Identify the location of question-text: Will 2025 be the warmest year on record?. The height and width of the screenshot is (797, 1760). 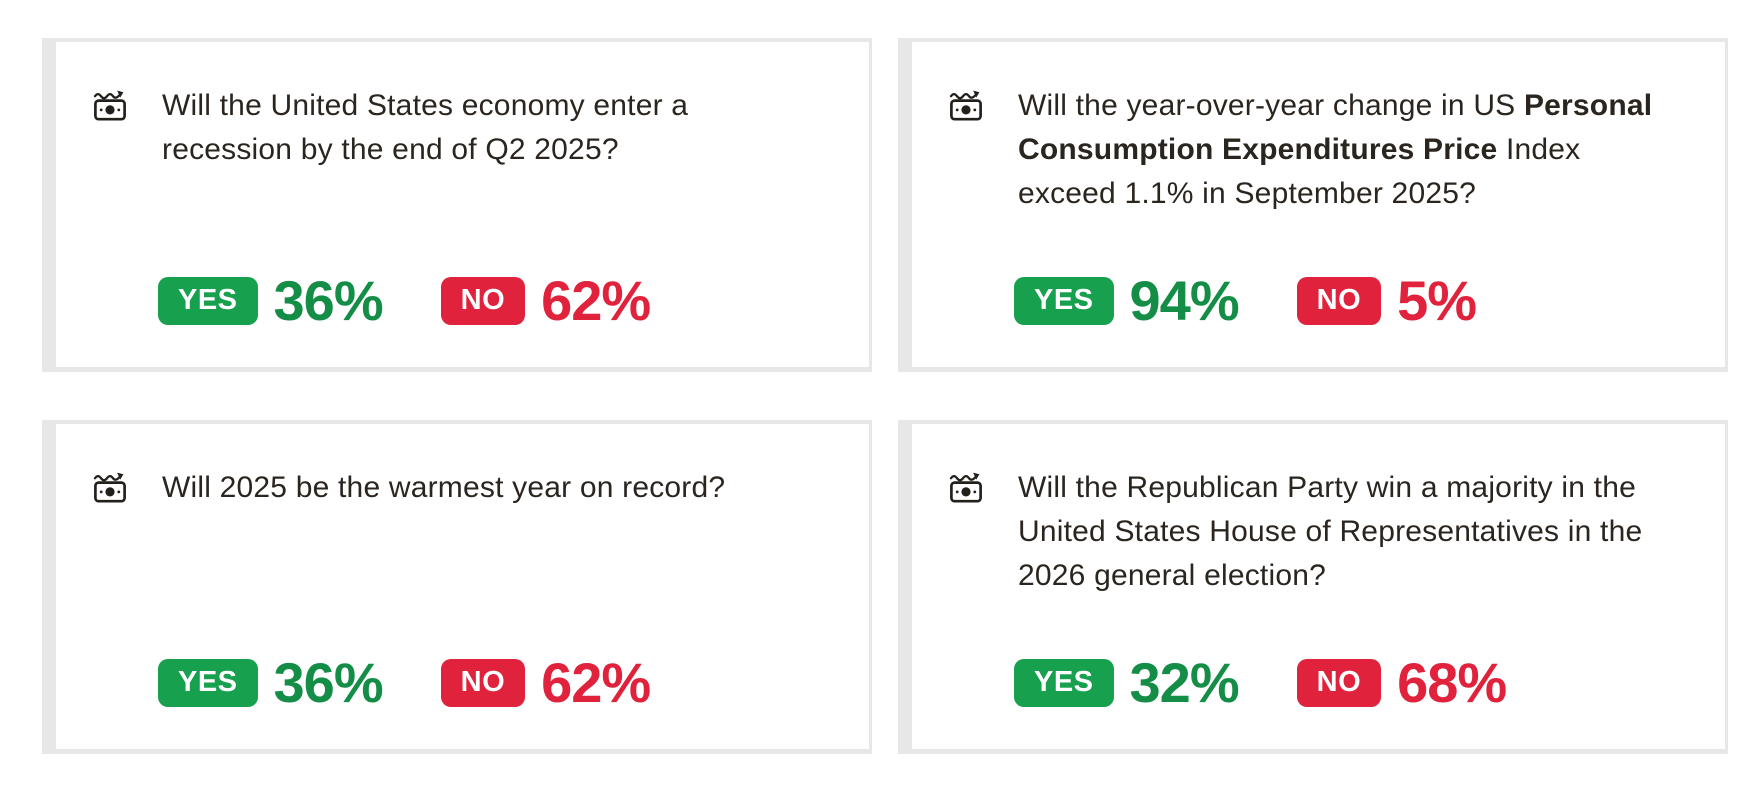
(443, 488).